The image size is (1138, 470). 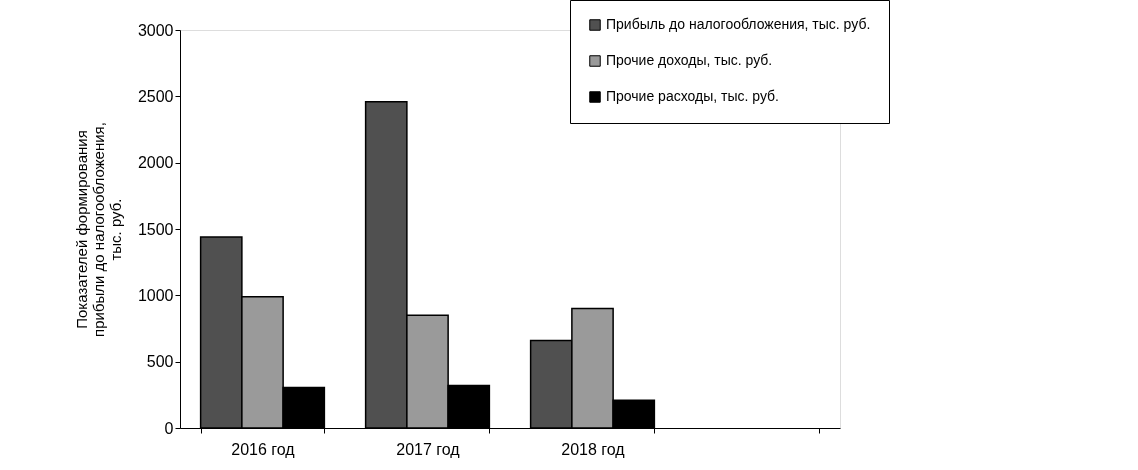 I want to click on x-tick-label: 2017 год, so click(x=428, y=449).